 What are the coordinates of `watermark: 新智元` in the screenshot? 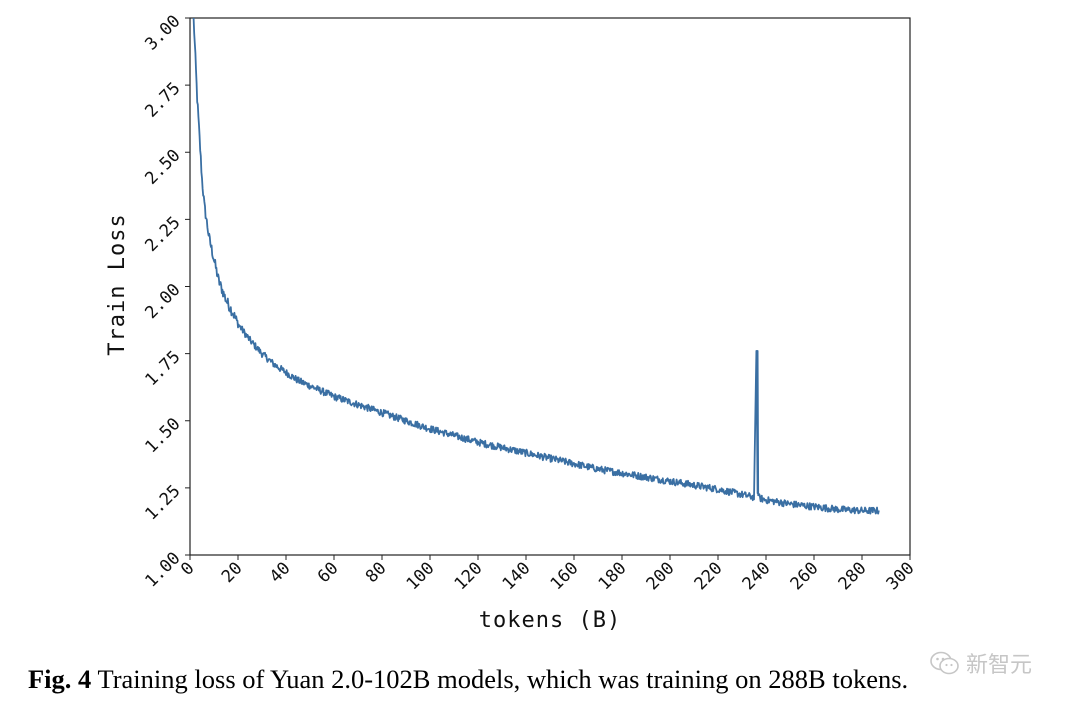 It's located at (981, 663).